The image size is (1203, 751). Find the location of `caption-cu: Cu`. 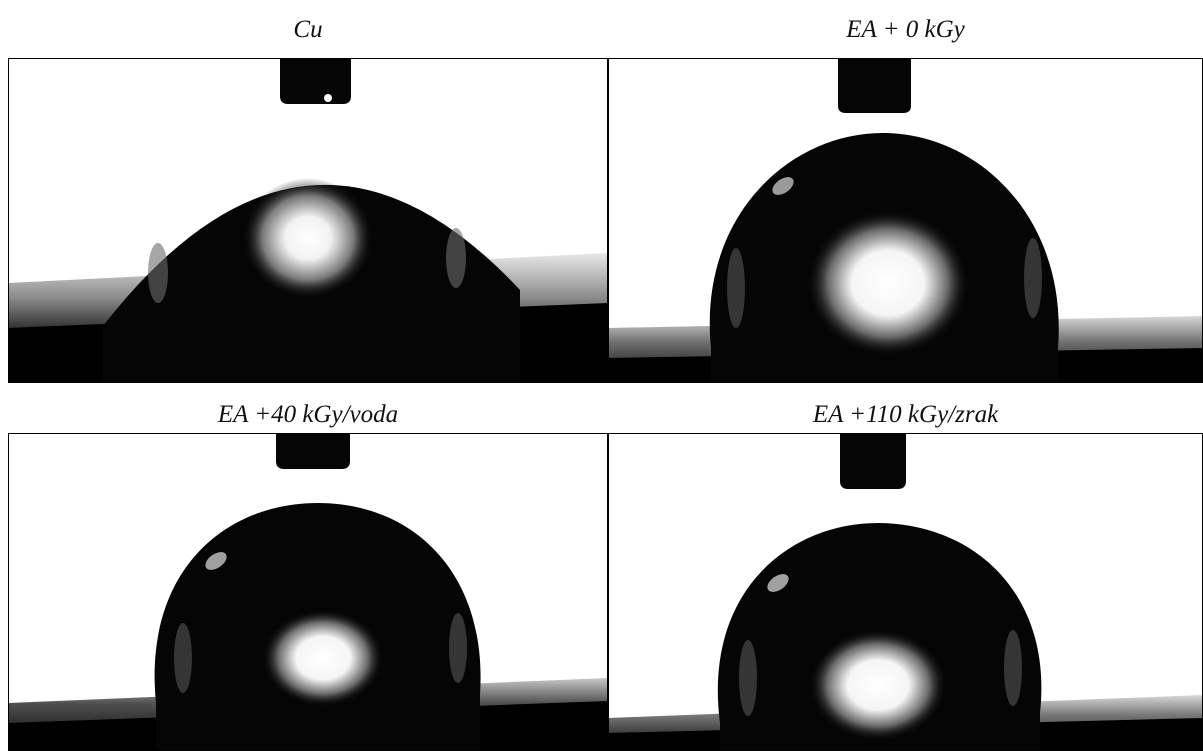

caption-cu: Cu is located at coordinates (308, 29).